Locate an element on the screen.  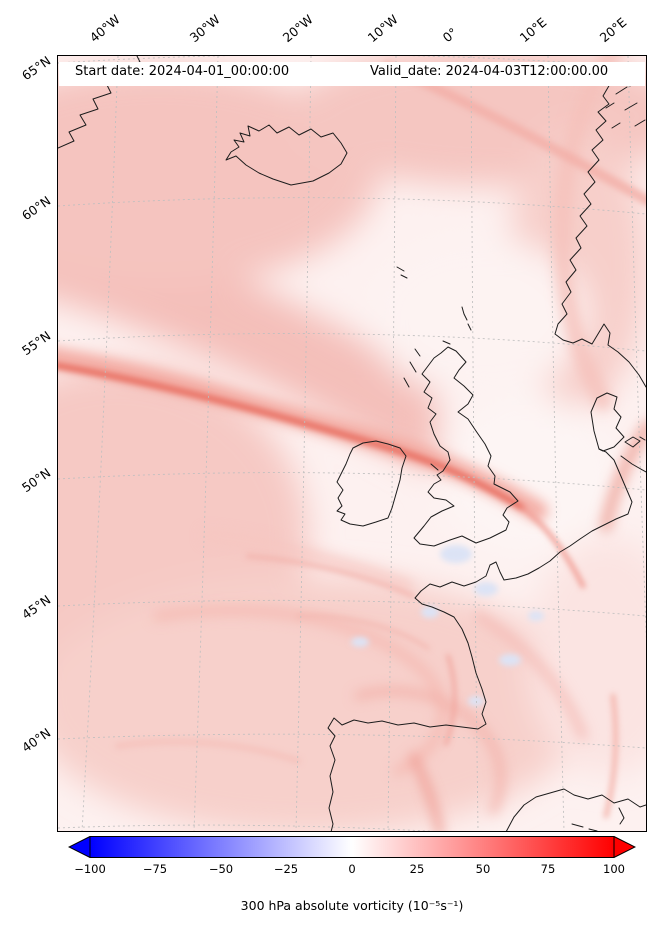
cbar-tick-75: 75 is located at coordinates (548, 869).